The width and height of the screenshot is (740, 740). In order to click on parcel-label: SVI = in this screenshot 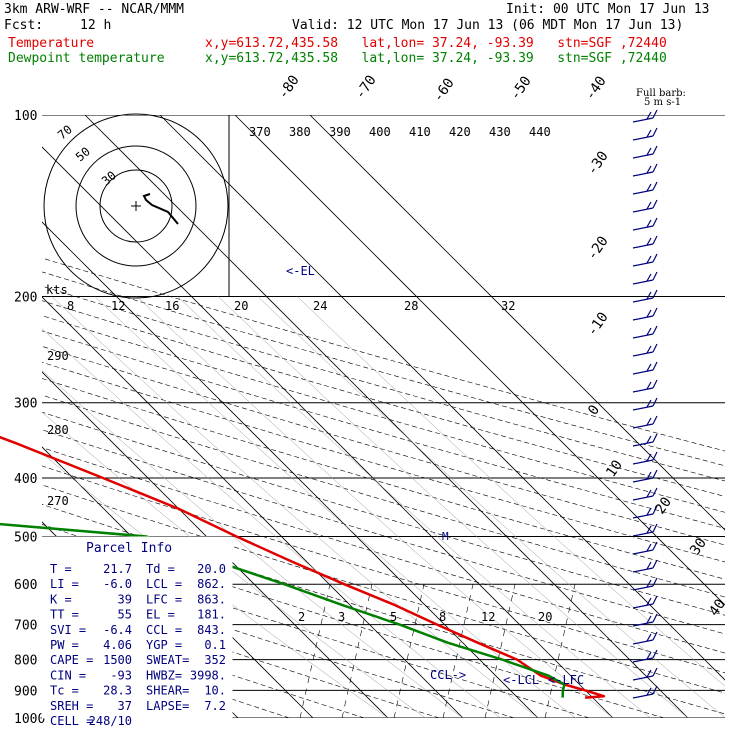, I will do `click(68, 630)`.